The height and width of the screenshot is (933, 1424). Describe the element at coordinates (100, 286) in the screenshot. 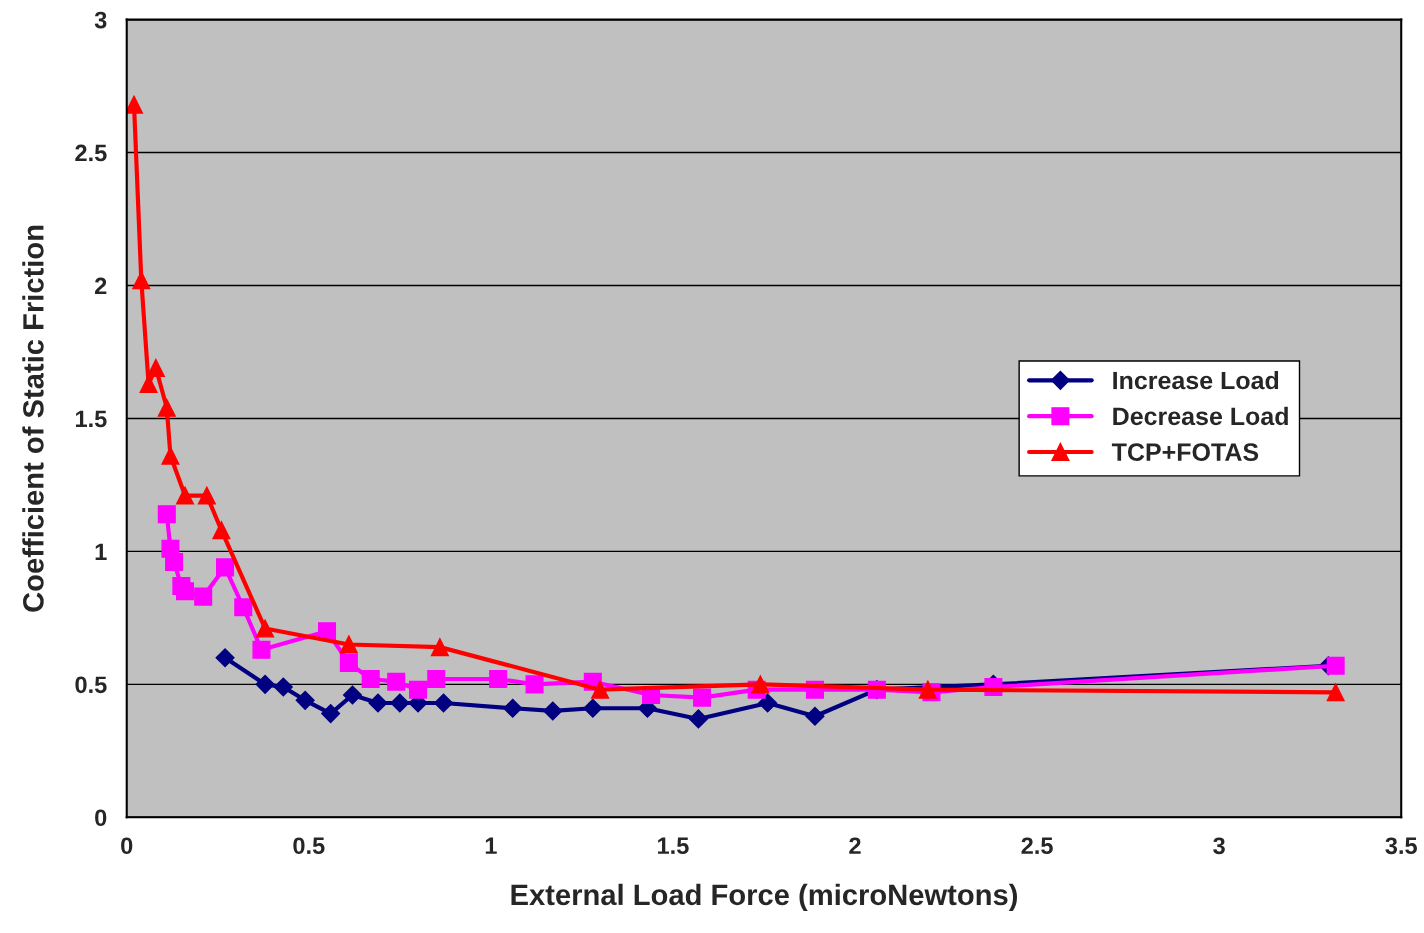

I see `y-tick-label: 2` at that location.